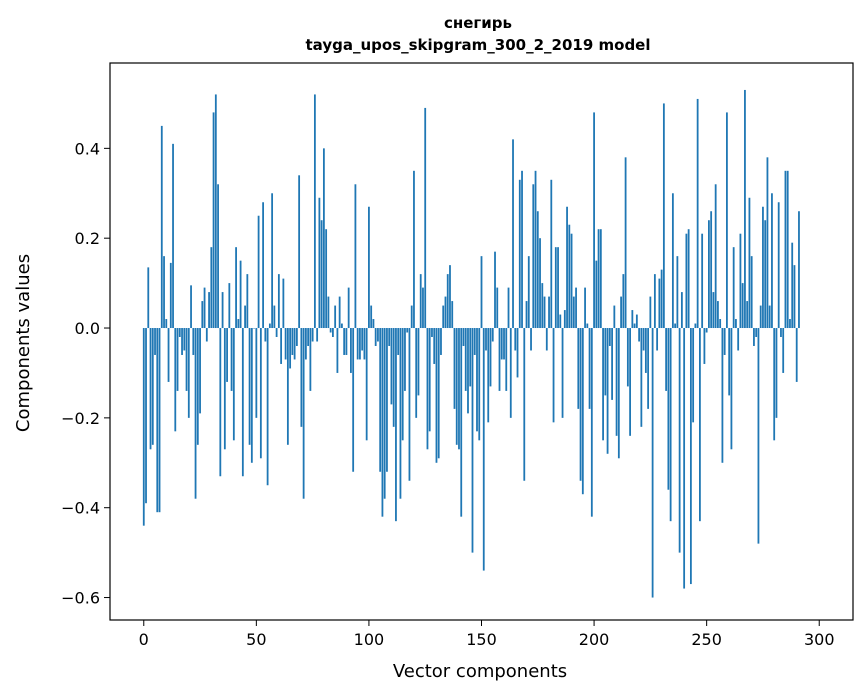  I want to click on x-tick-label: 50, so click(256, 639).